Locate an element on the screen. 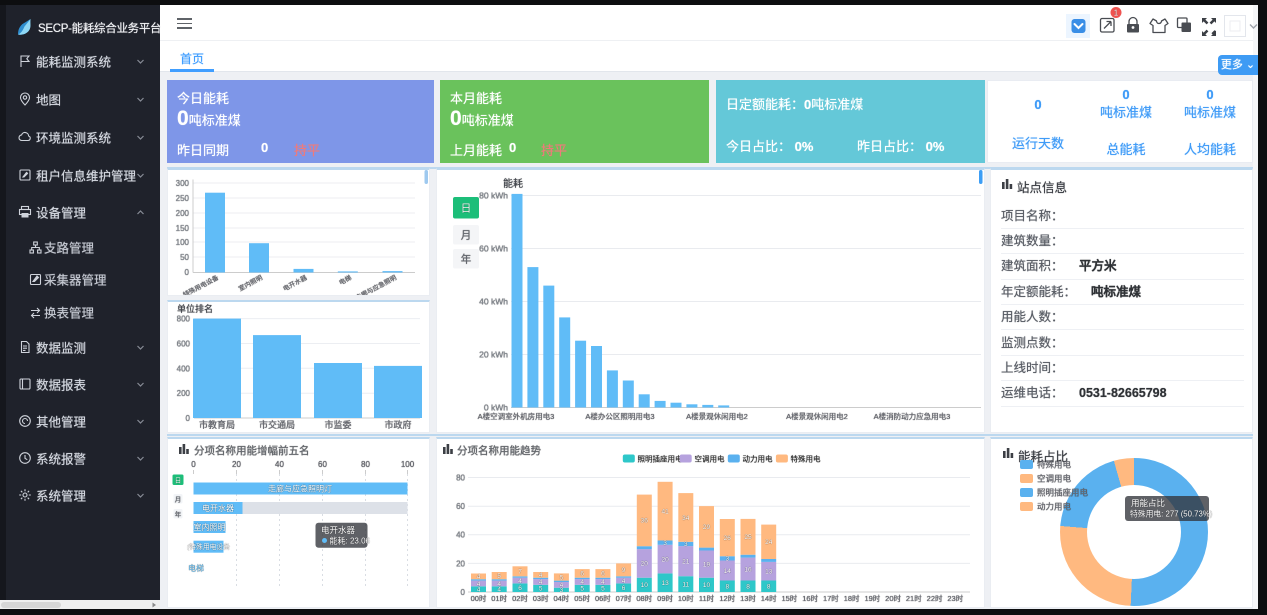 The image size is (1267, 615). svg-text: 300 is located at coordinates (183, 183).